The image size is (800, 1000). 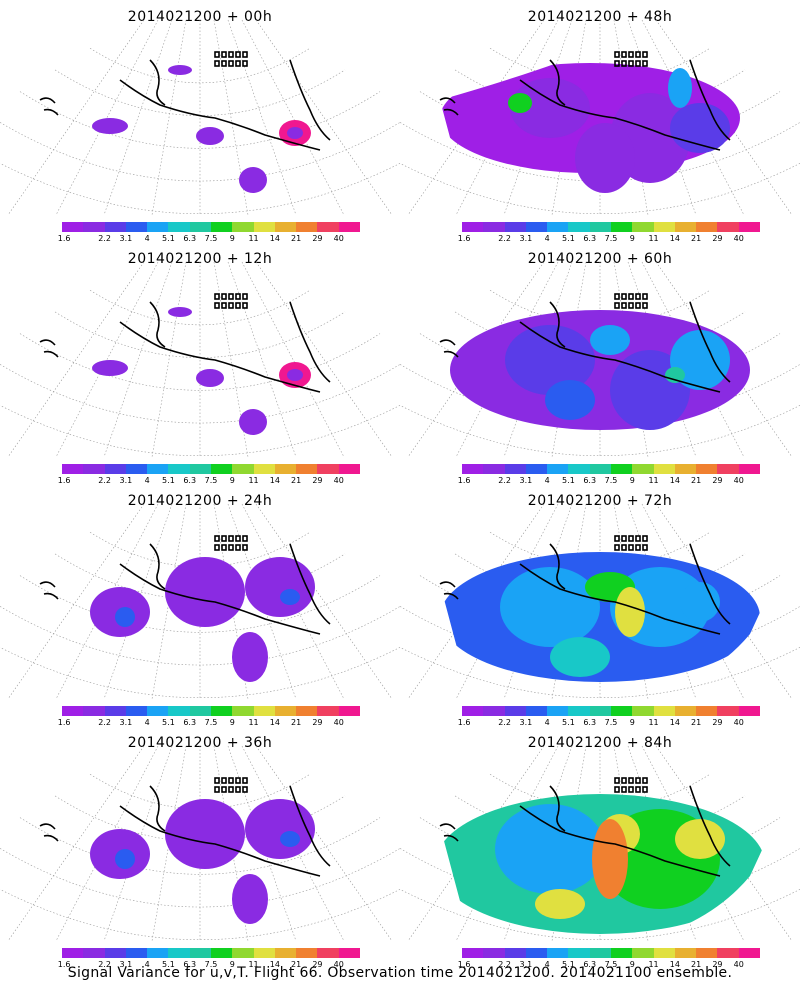 I want to click on colorbar, so click(x=611, y=227).